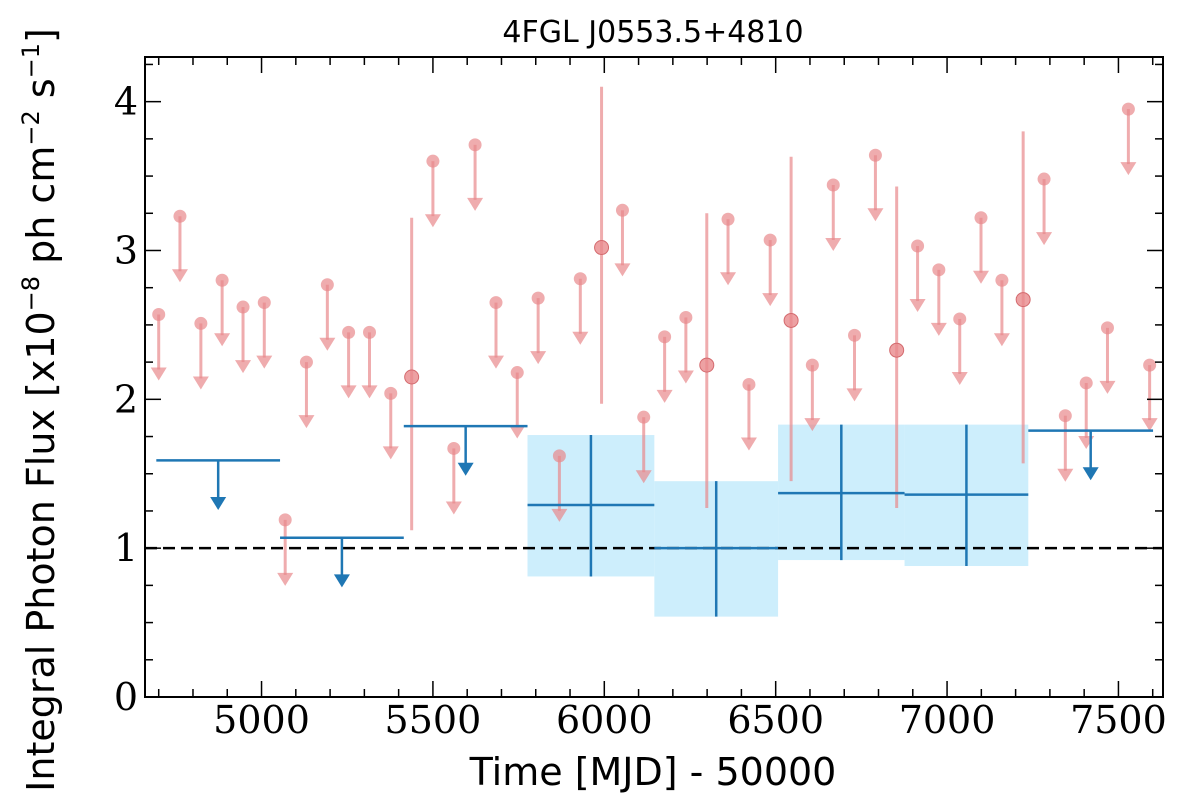  Describe the element at coordinates (126, 250) in the screenshot. I see `y-tick-label: 3` at that location.